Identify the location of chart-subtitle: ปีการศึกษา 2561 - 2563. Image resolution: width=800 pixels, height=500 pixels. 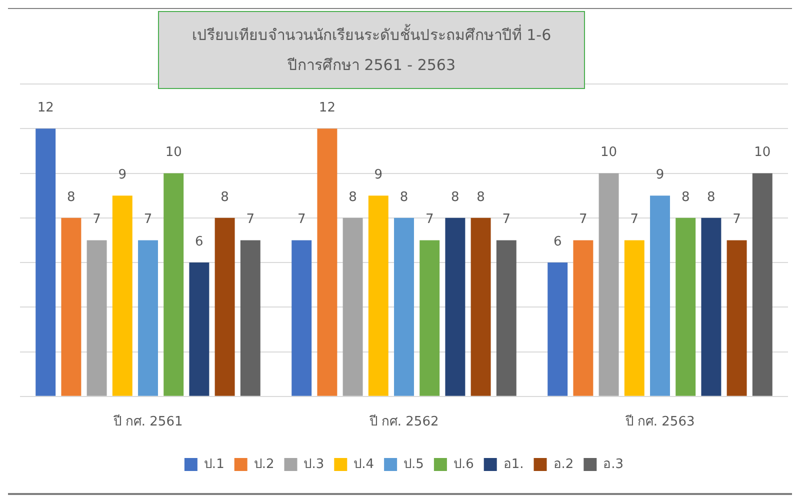
(371, 65).